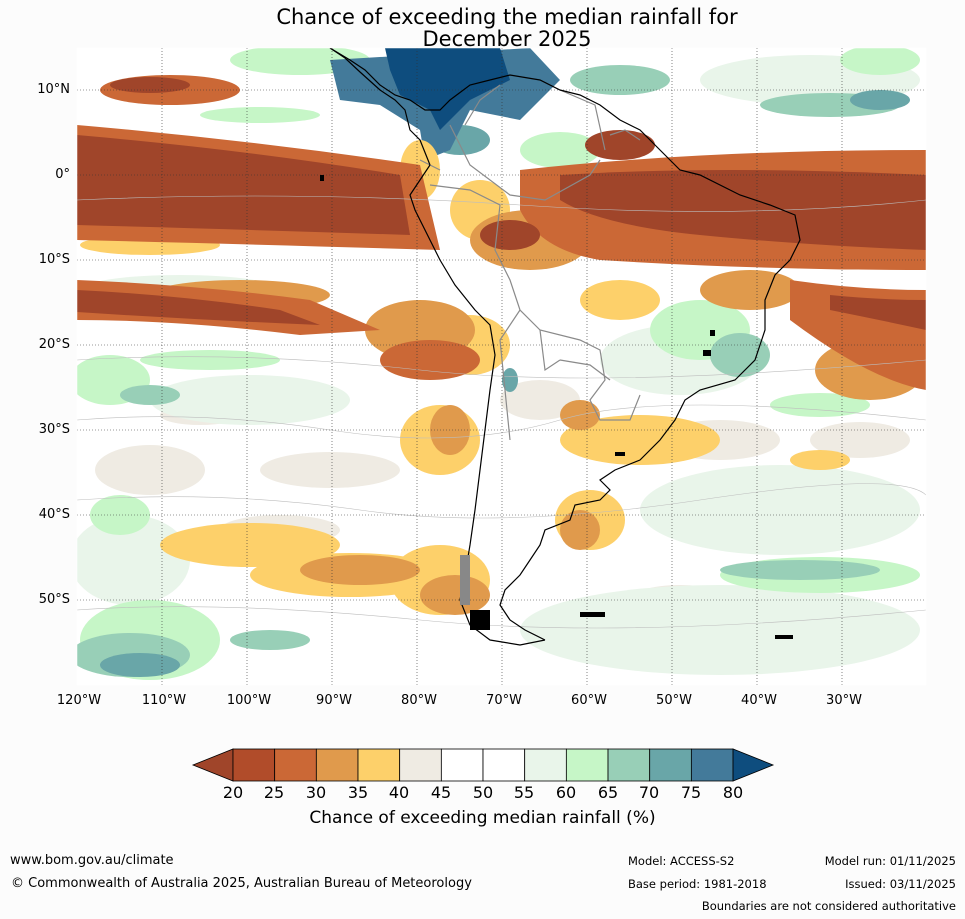 The image size is (965, 919). I want to click on colorbar-tick-25: 25, so click(274, 792).